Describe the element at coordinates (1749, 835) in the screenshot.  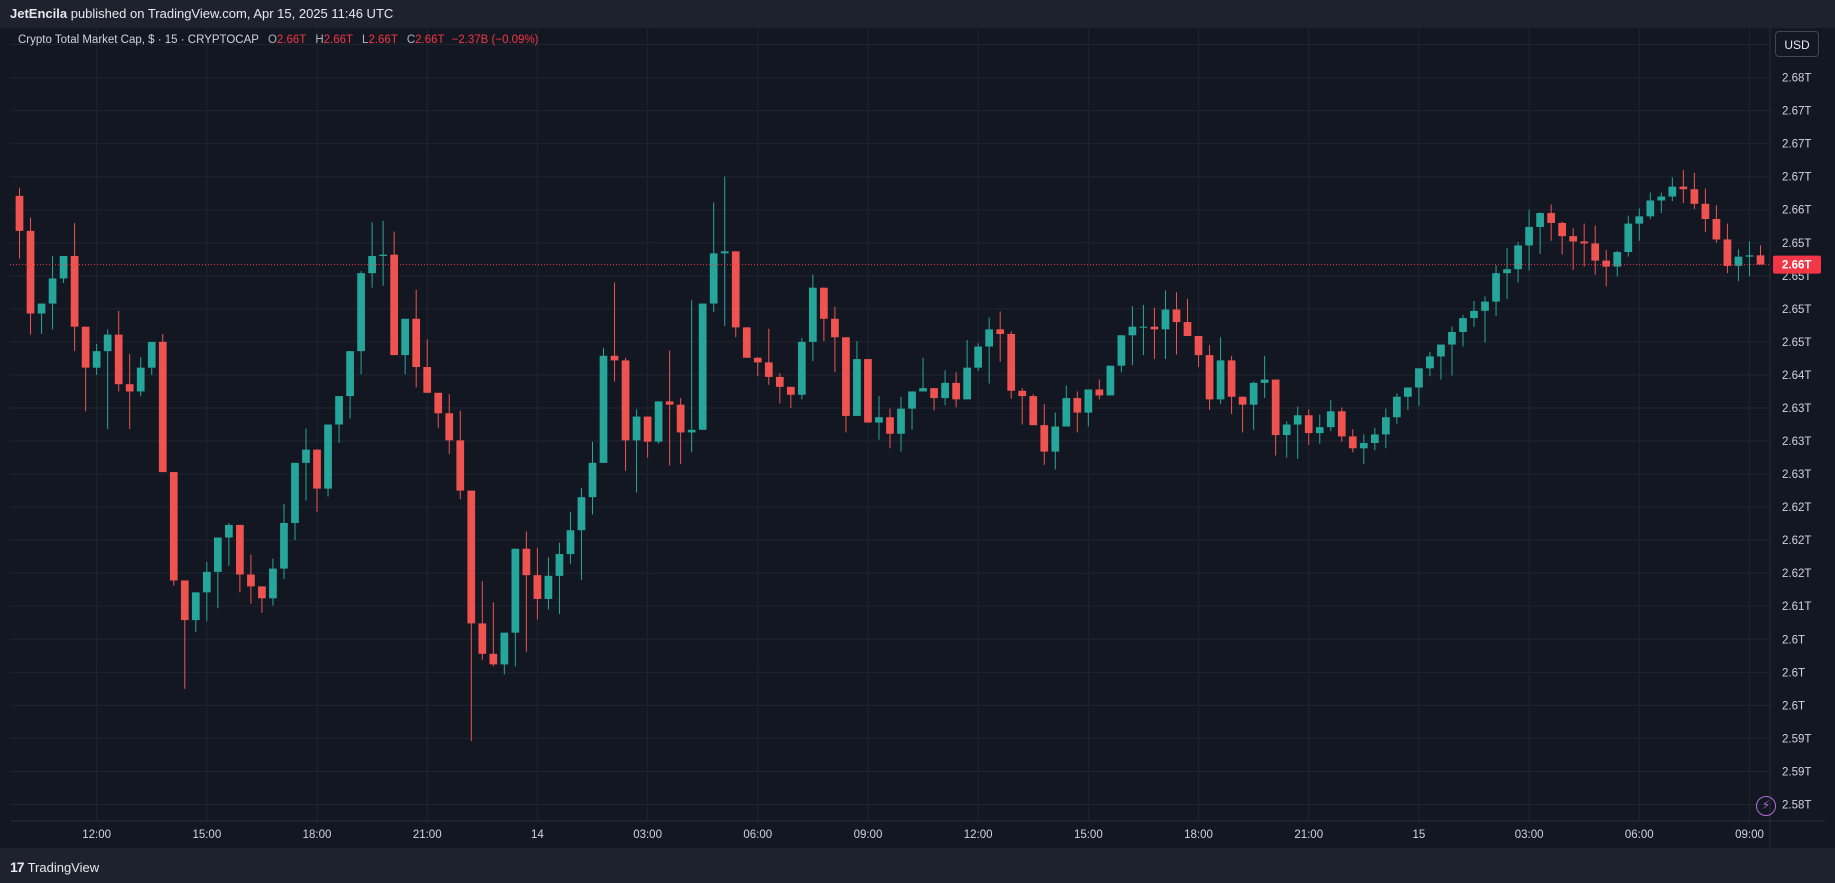
I see `x-tick-label: 09:00` at that location.